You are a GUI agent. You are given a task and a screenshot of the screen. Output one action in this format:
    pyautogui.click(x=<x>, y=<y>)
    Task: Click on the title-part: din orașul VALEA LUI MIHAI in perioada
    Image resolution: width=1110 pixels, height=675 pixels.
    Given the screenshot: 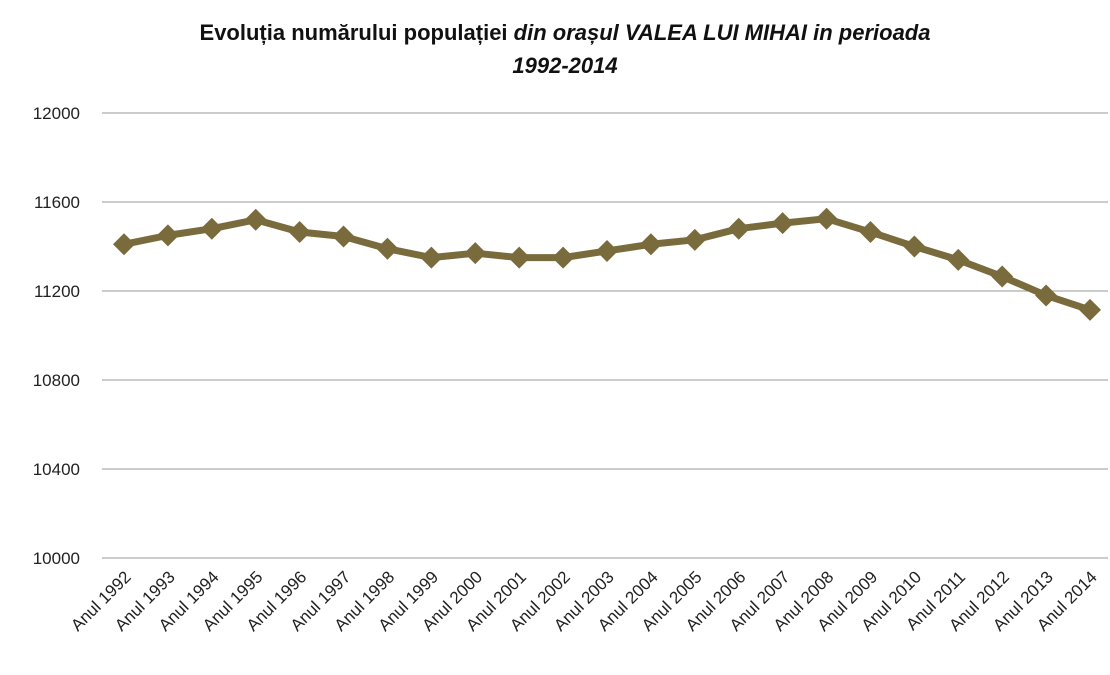 What is the action you would take?
    pyautogui.click(x=722, y=32)
    